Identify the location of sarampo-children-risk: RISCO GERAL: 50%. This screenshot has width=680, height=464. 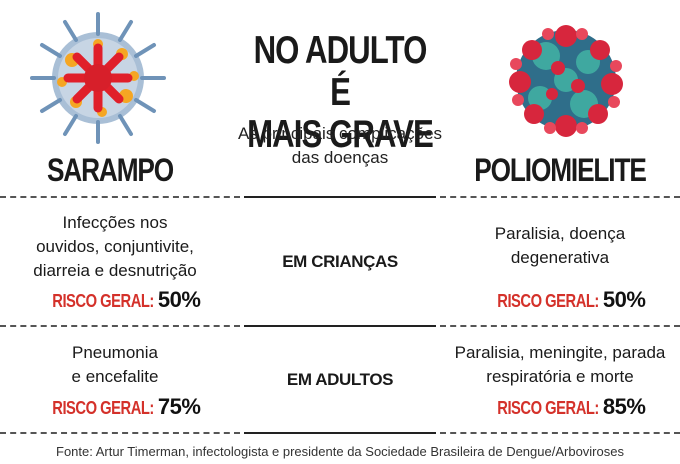
(115, 300).